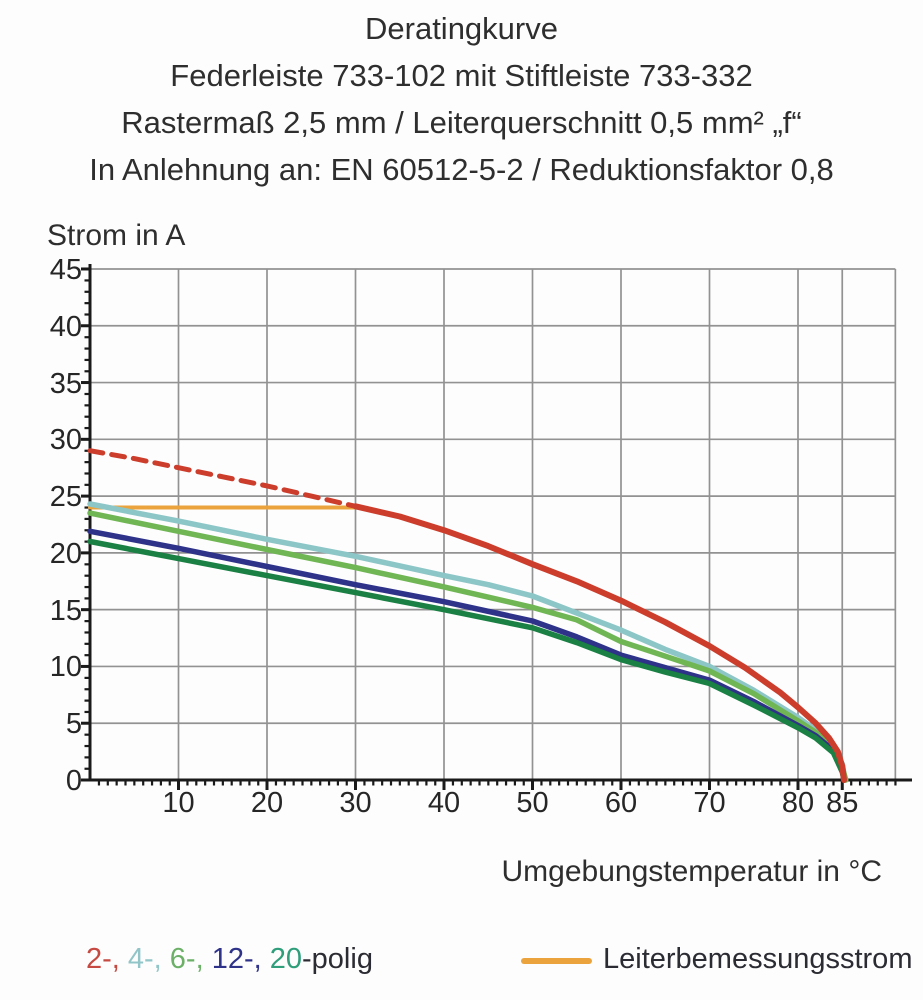 The width and height of the screenshot is (923, 1000). I want to click on x-tick-label: 85, so click(842, 803).